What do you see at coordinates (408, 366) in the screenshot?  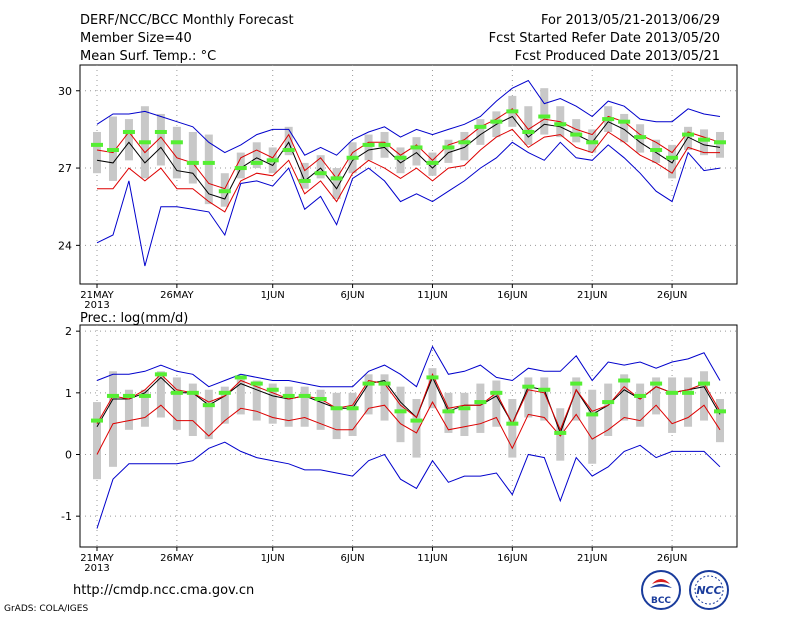 I see `series-line-ensemble-max` at bounding box center [408, 366].